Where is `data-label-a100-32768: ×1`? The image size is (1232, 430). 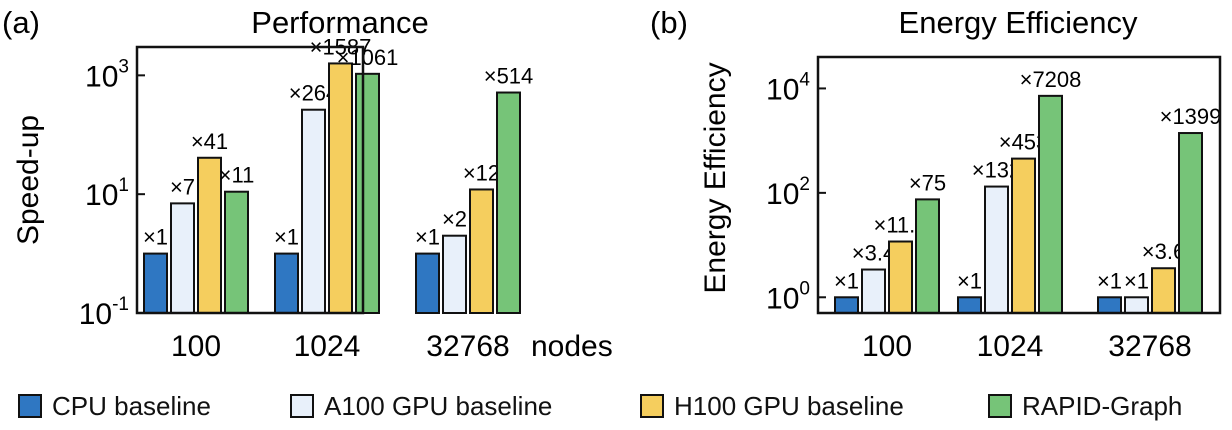
data-label-a100-32768: ×1 is located at coordinates (1136, 280).